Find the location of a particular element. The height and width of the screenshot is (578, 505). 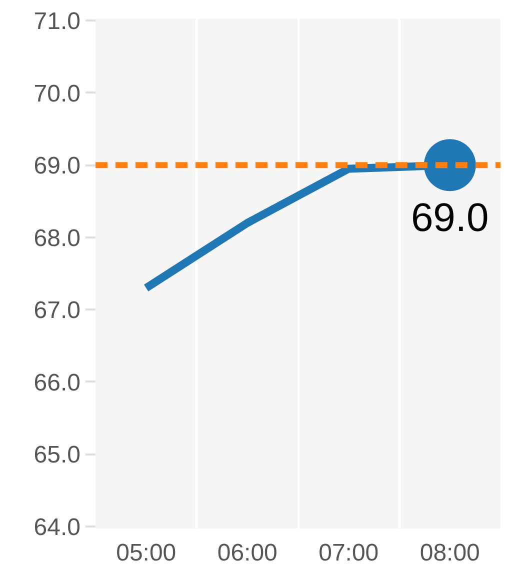

y-tick-label: 69.0 is located at coordinates (57, 166).